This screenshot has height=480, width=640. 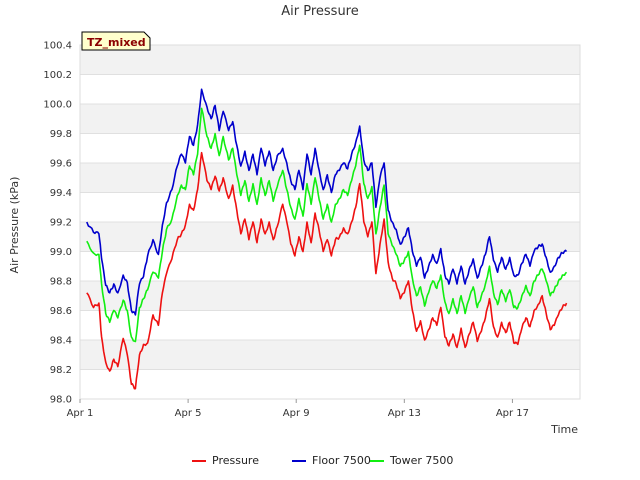 I want to click on legend: Pressure Floor 7500 Tower 7500, so click(x=322, y=460).